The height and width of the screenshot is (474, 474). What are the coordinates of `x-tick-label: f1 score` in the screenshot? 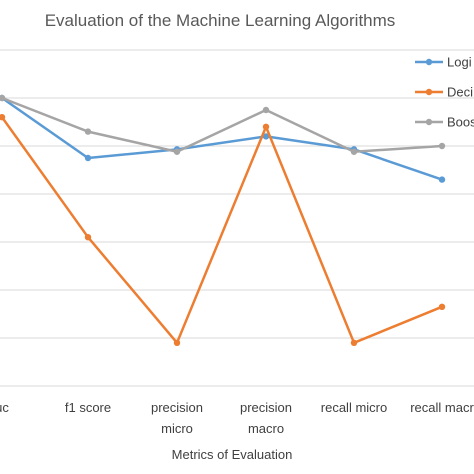 It's located at (88, 407).